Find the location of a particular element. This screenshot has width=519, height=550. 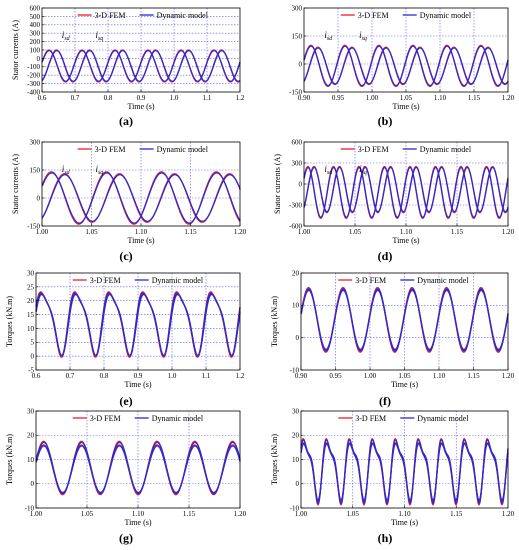

x-tick-label: 1.2 is located at coordinates (240, 376).